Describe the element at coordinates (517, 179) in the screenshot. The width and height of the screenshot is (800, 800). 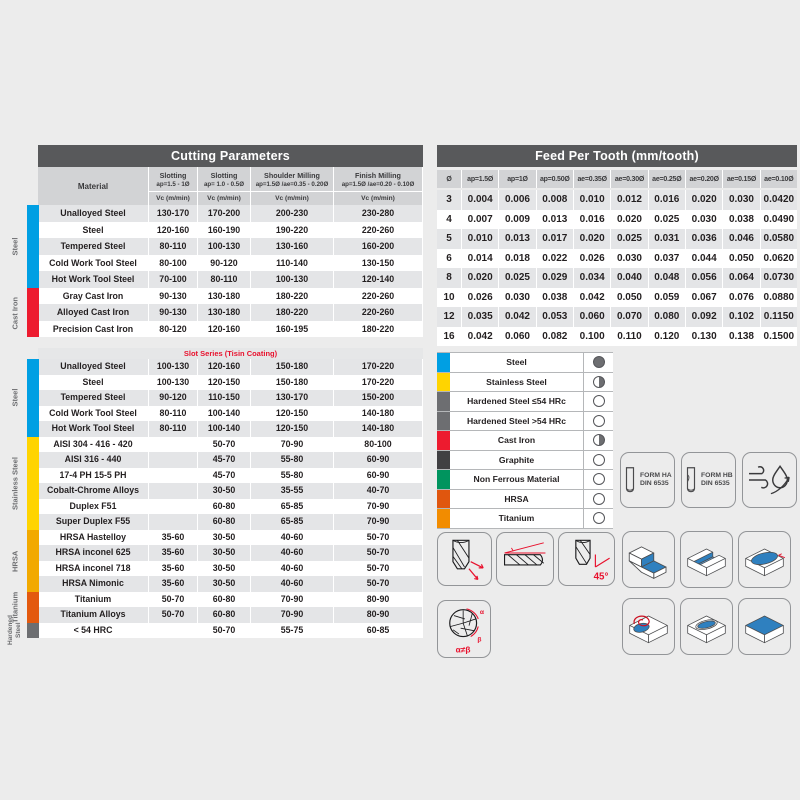
I see `feed-column-header: ap=1Ø` at that location.